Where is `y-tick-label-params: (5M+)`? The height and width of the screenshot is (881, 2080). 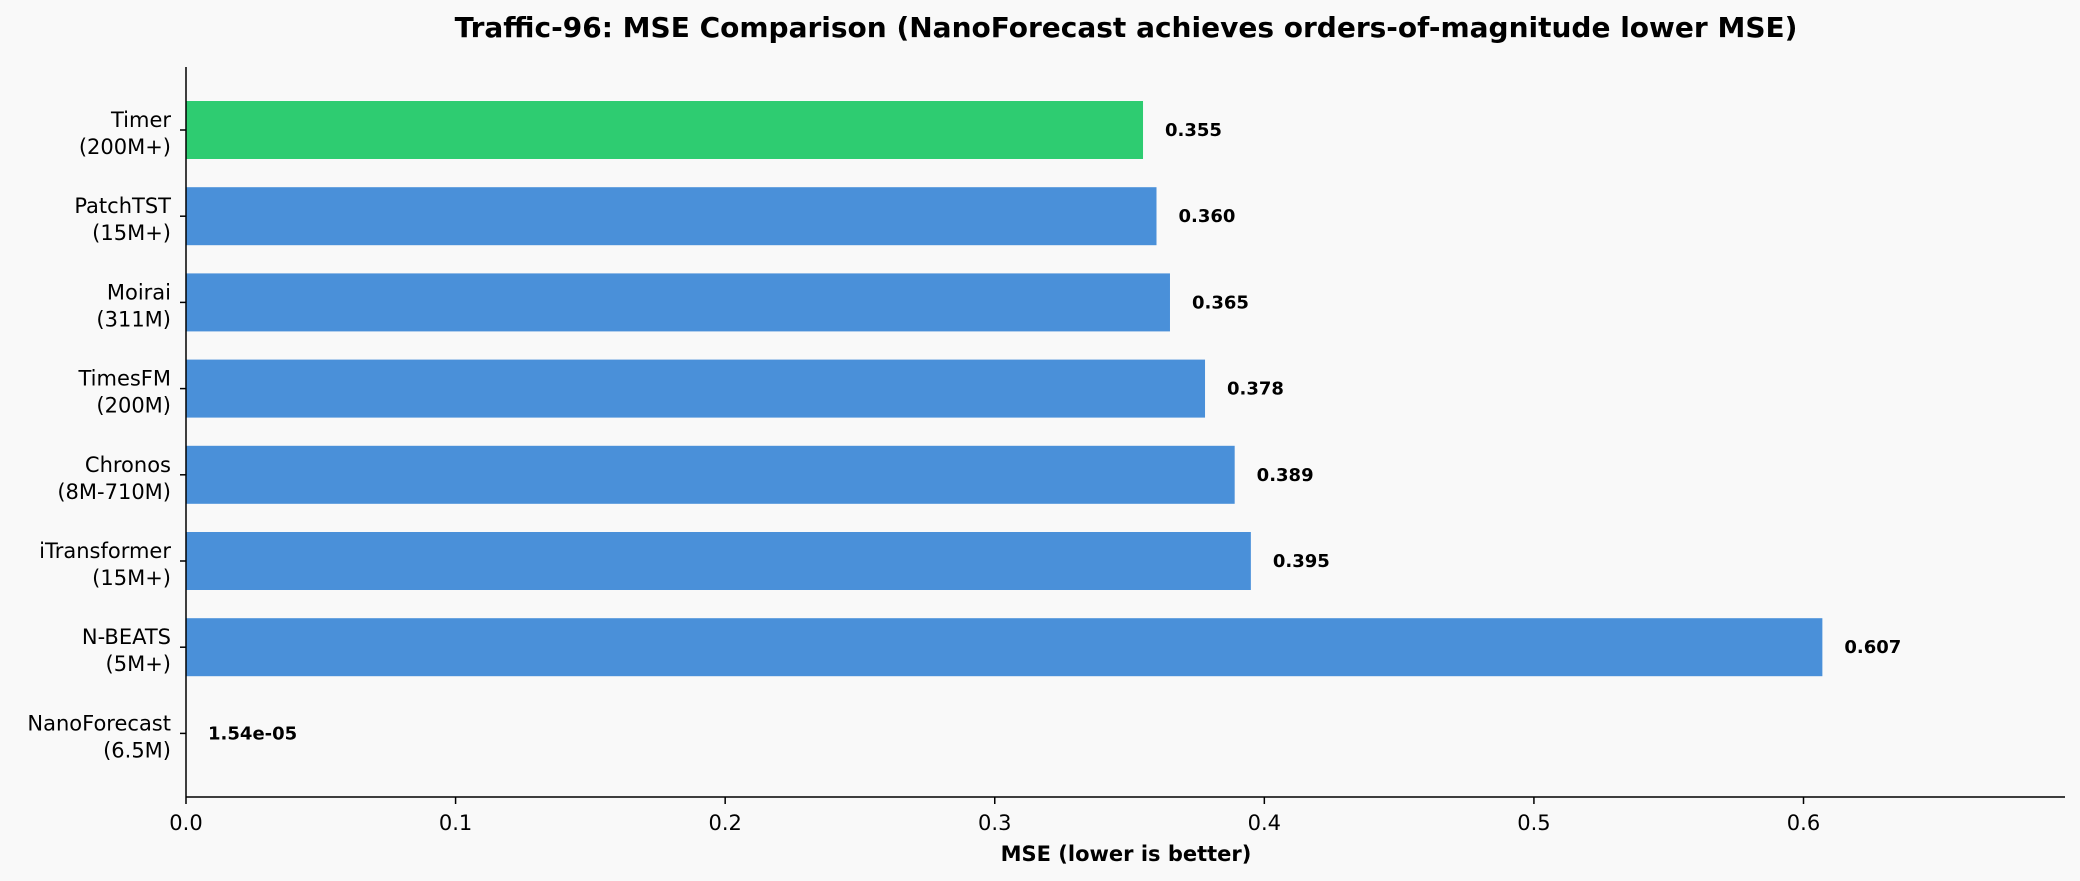
y-tick-label-params: (5M+) is located at coordinates (138, 664).